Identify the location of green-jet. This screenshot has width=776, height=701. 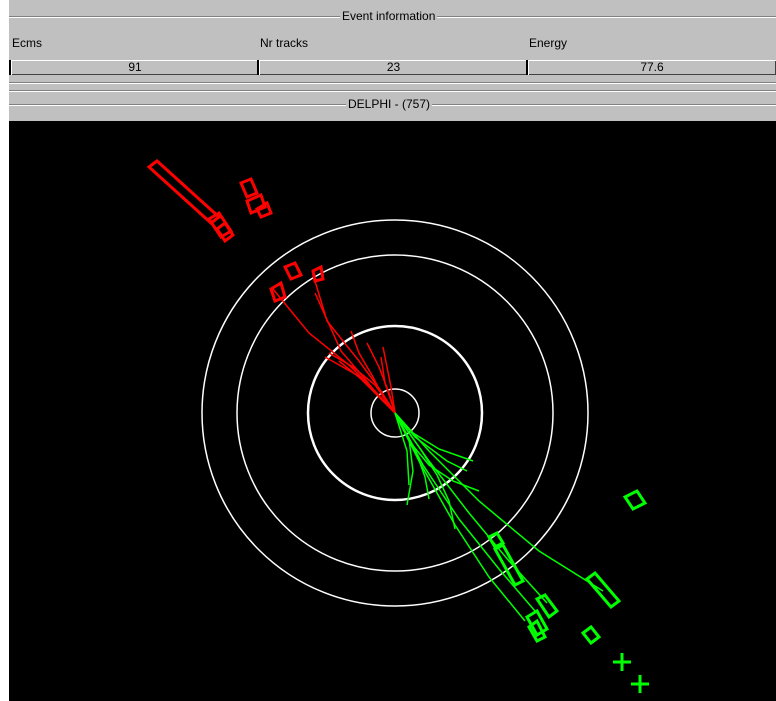
(499, 517).